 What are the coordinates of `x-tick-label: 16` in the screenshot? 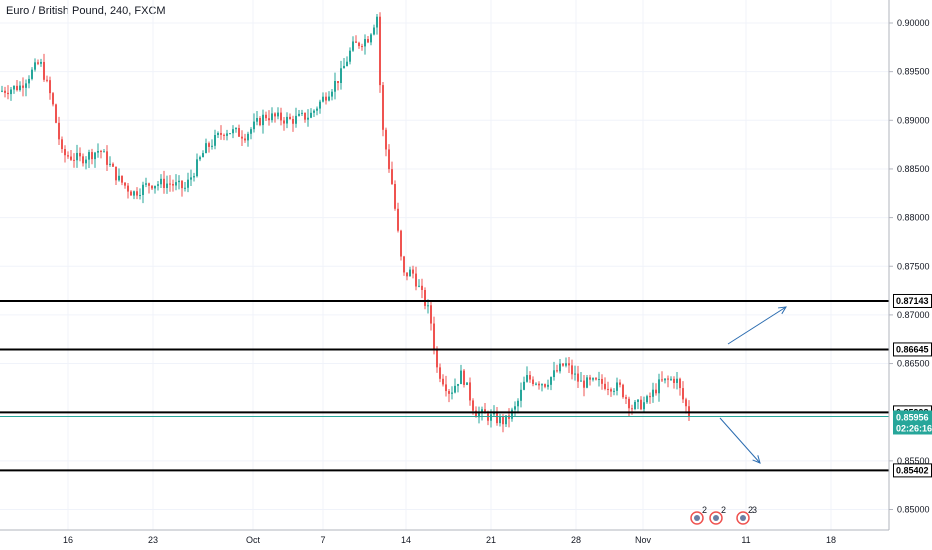 It's located at (68, 540).